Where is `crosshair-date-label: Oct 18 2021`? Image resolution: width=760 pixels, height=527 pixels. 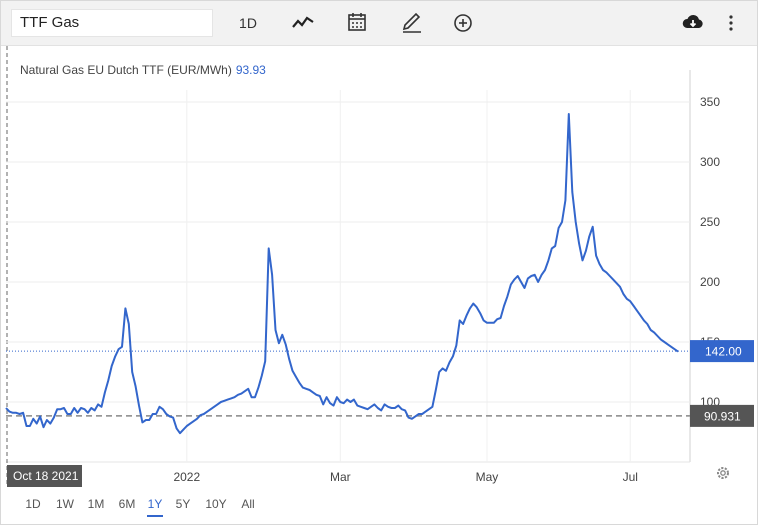 crosshair-date-label: Oct 18 2021 is located at coordinates (46, 476).